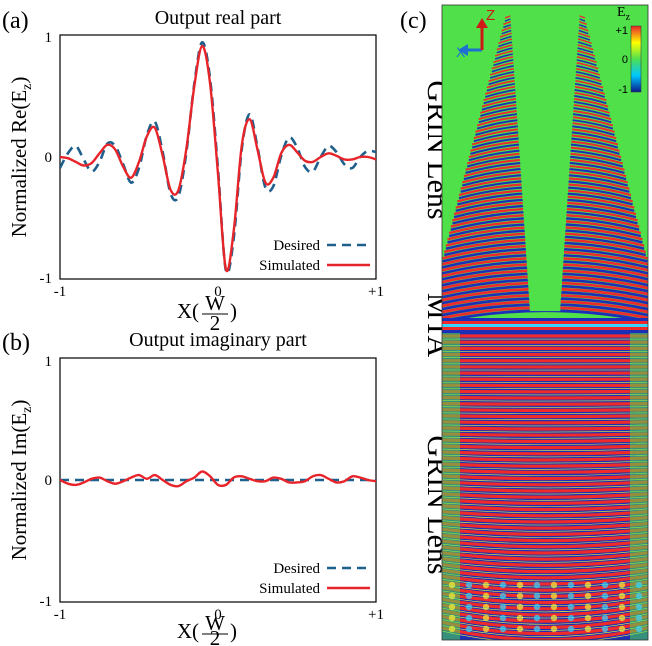 The image size is (652, 646). Describe the element at coordinates (215, 303) in the screenshot. I see `panel-a-xlabel-num: W` at that location.